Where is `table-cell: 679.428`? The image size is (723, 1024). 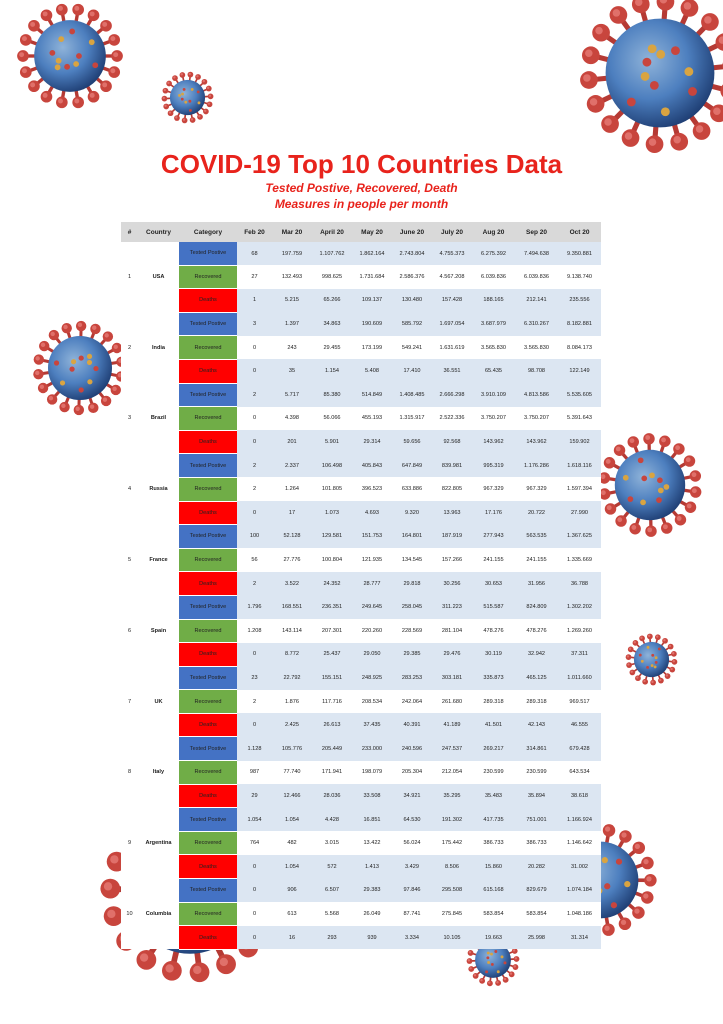
table-cell: 679.428 is located at coordinates (579, 748).